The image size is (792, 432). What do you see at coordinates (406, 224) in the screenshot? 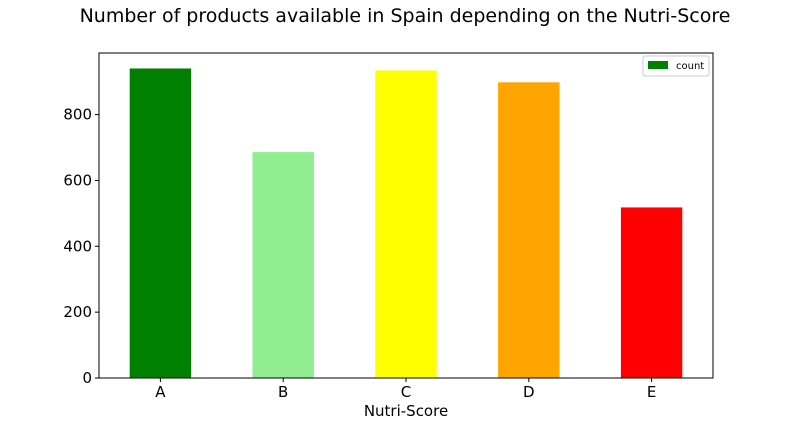
I see `bar-c` at bounding box center [406, 224].